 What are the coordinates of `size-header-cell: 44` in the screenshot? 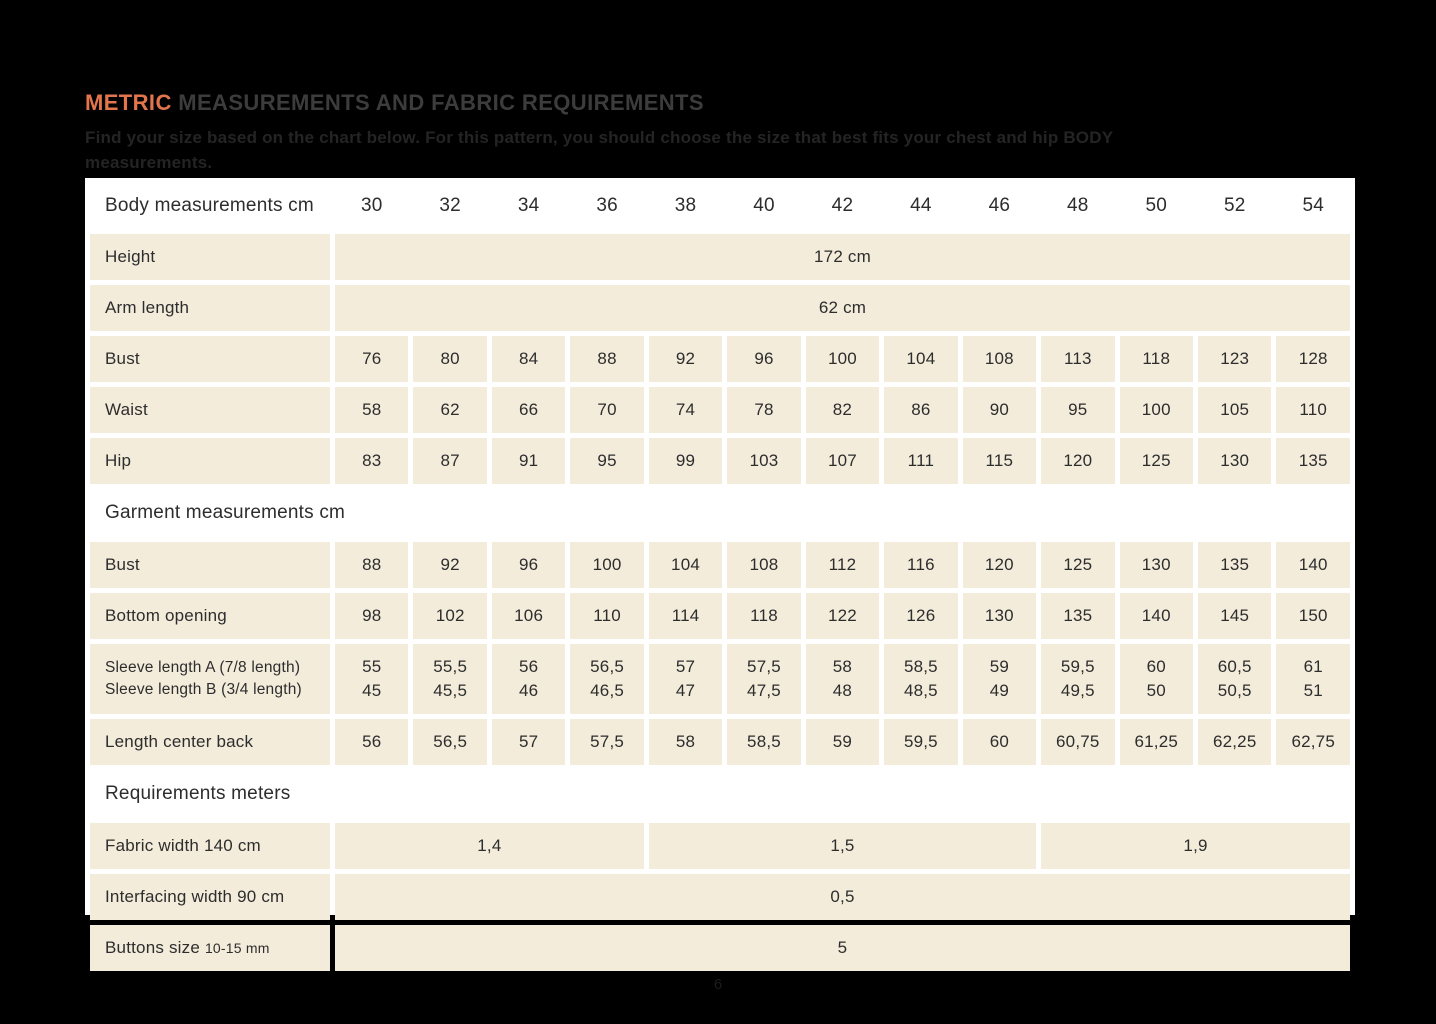 It's located at (921, 206).